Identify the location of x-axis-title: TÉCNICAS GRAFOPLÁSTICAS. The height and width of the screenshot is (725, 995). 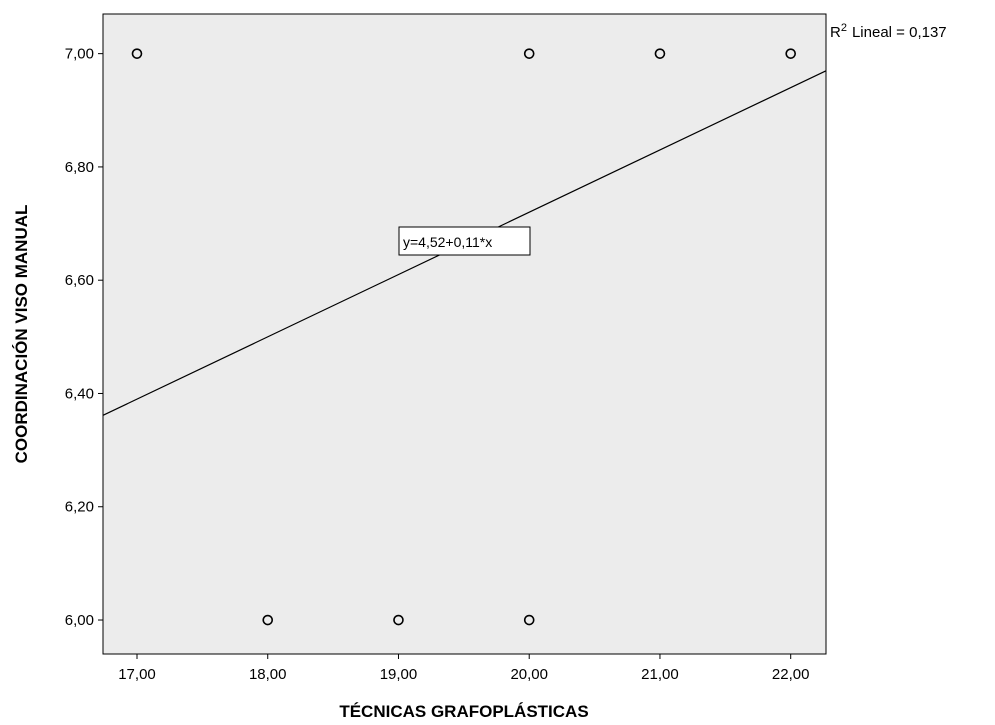
(463, 711).